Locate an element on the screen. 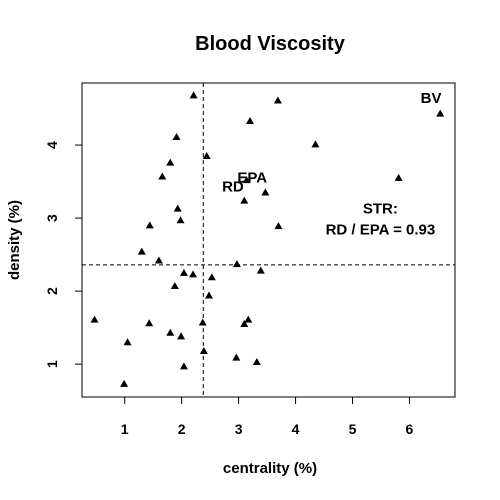 This screenshot has height=500, width=500. y-axis-label: density (%) is located at coordinates (14, 240).